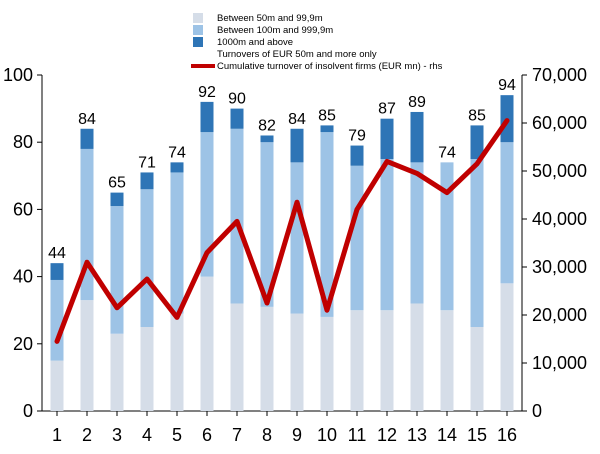 The height and width of the screenshot is (454, 600). What do you see at coordinates (147, 162) in the screenshot?
I see `total-label: 71` at bounding box center [147, 162].